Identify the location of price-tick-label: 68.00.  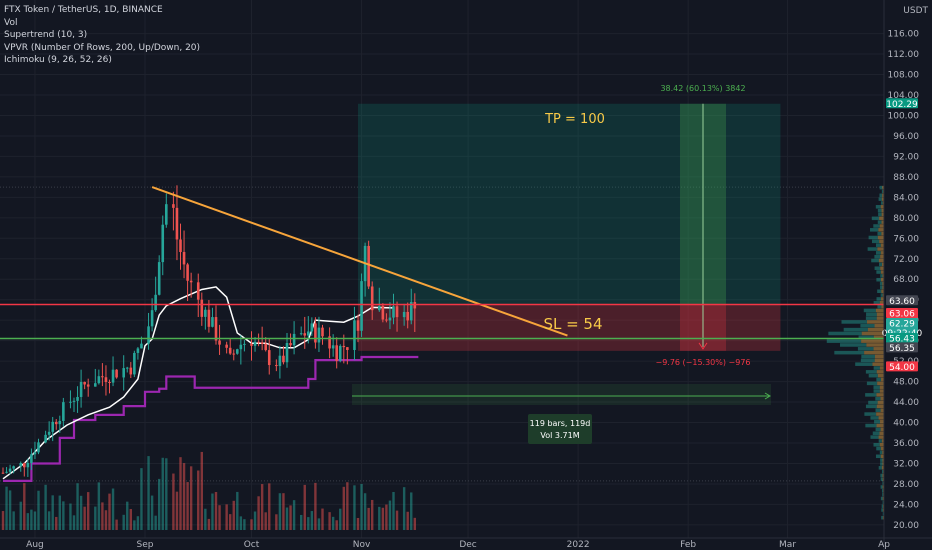
(906, 280).